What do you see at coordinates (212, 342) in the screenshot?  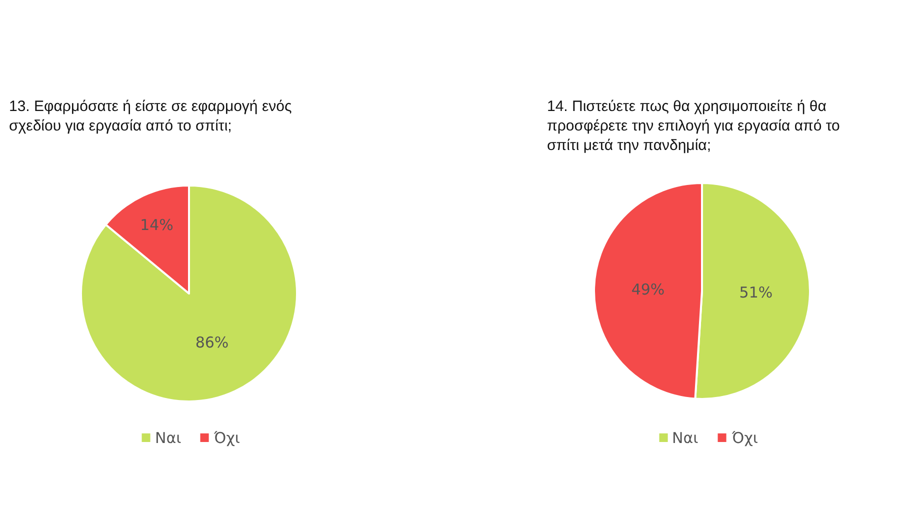 I see `data-label: 86%` at bounding box center [212, 342].